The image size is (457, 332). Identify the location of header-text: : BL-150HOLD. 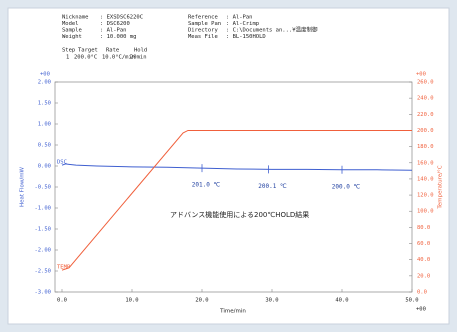
(246, 37).